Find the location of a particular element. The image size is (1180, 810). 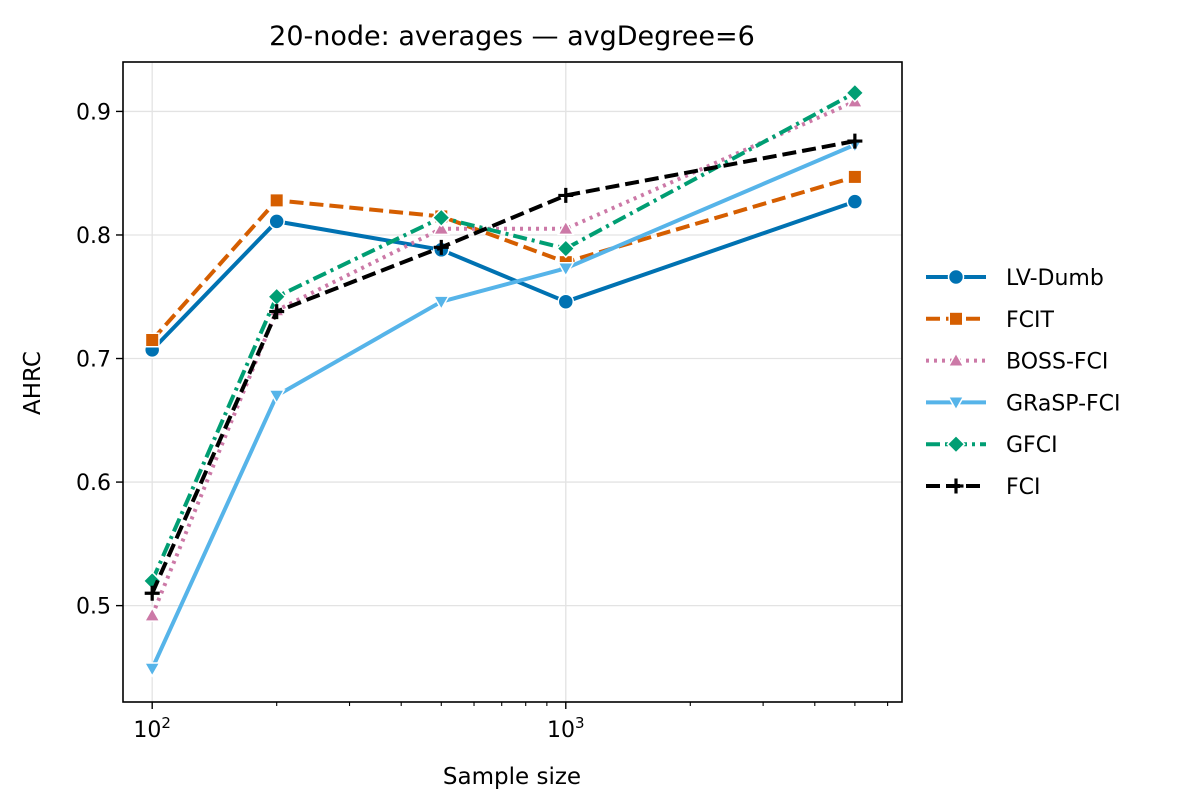

legend-item: LV-Dumb is located at coordinates (1015, 278).